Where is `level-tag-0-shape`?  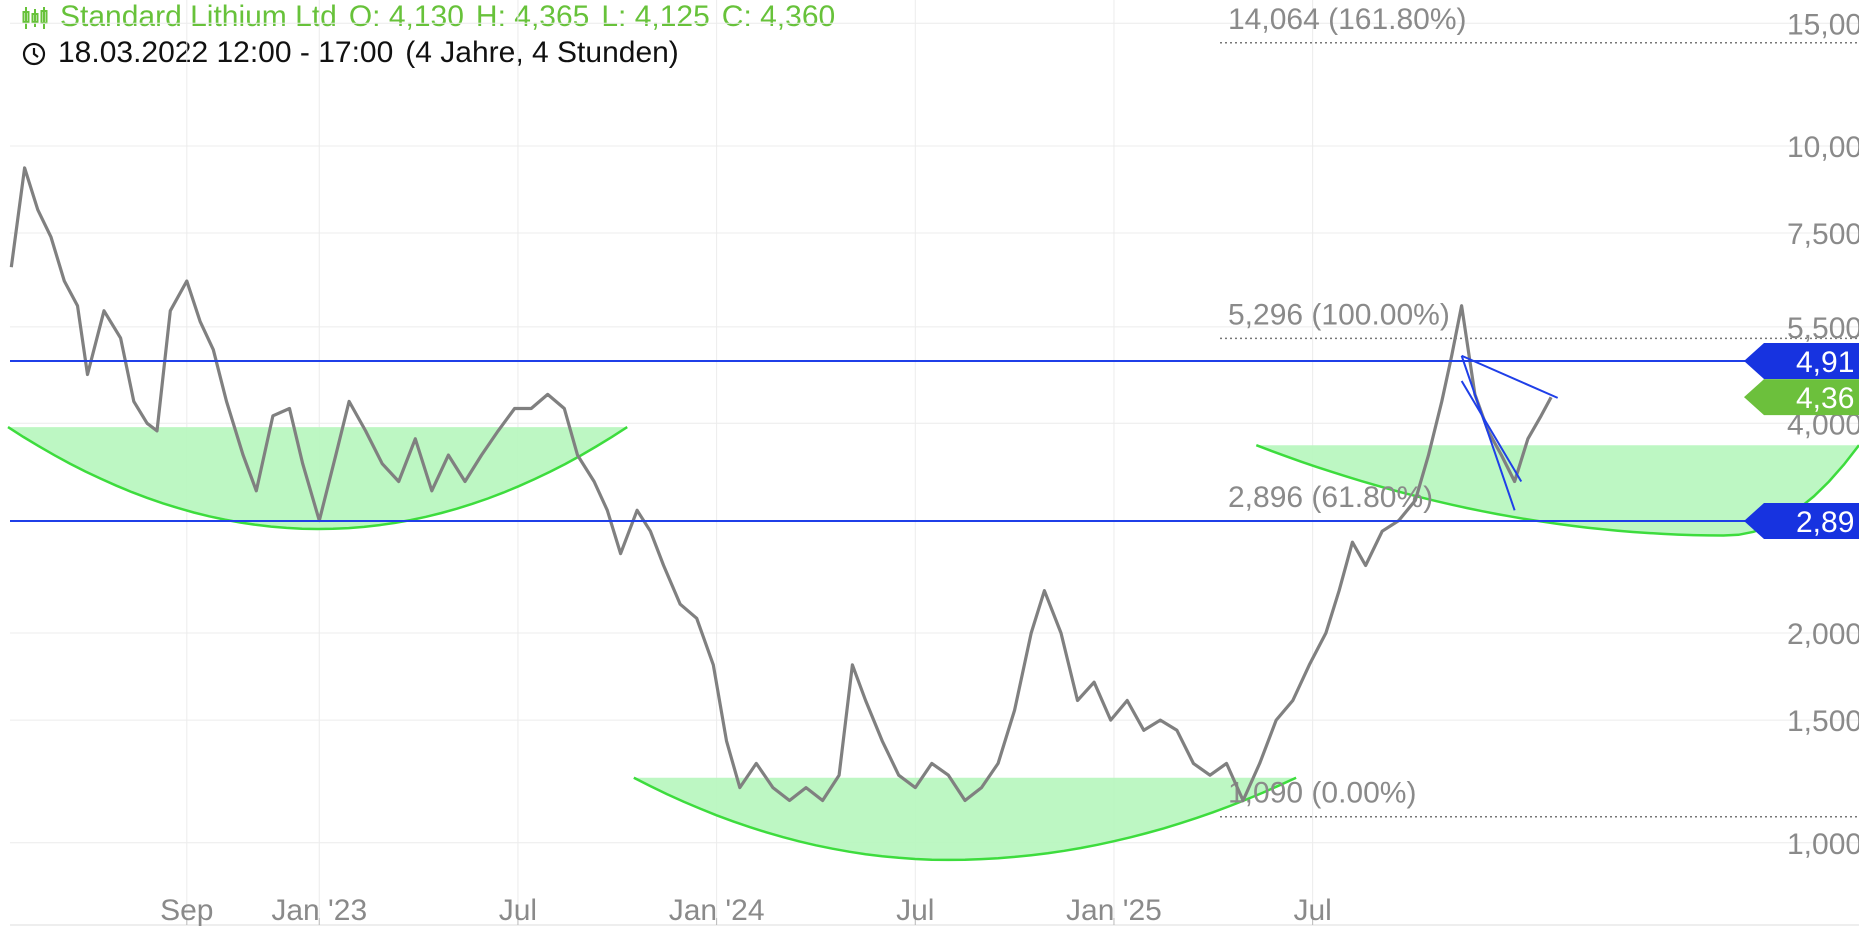 level-tag-0-shape is located at coordinates (1801, 360).